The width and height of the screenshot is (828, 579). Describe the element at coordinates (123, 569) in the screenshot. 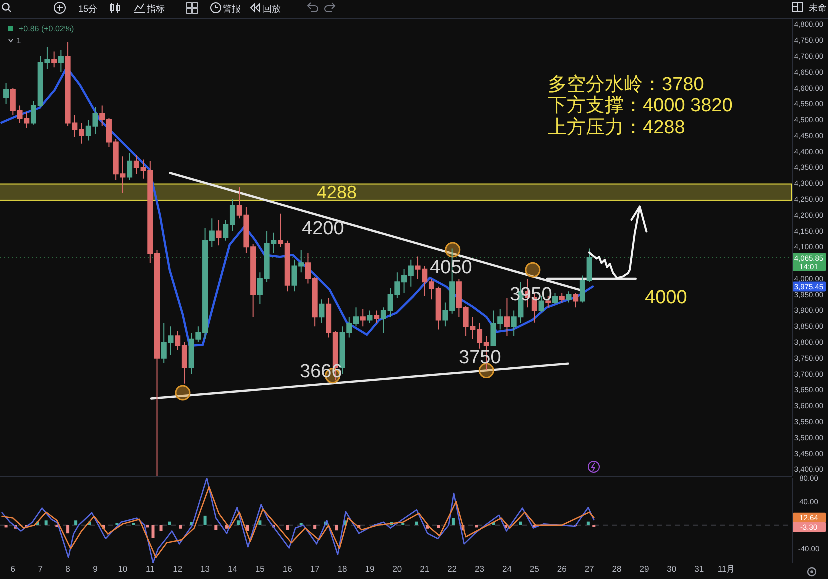

I see `x-tick-label: 10` at that location.